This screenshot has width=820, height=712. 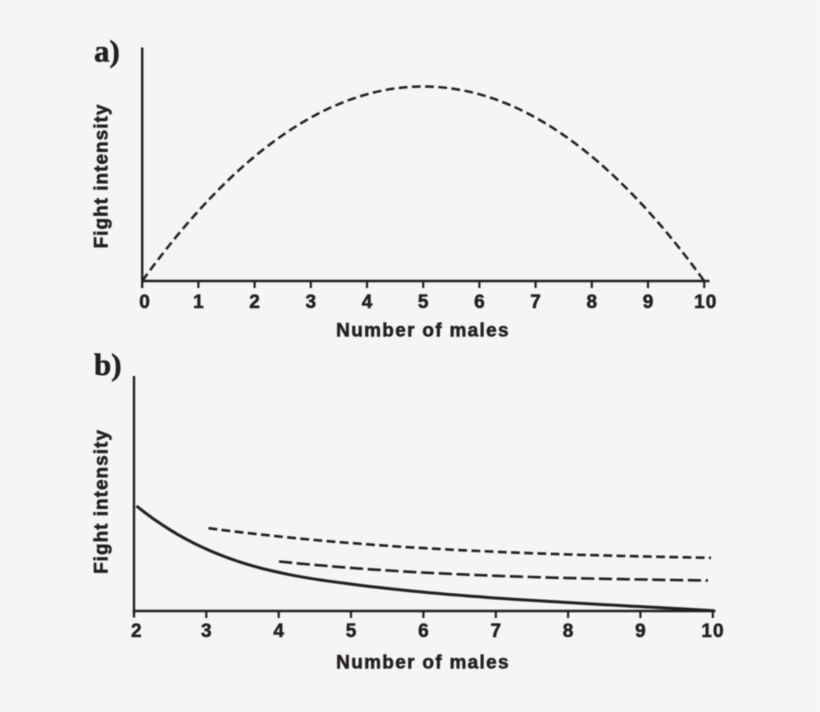 I want to click on svg-text: 0, so click(x=144, y=302).